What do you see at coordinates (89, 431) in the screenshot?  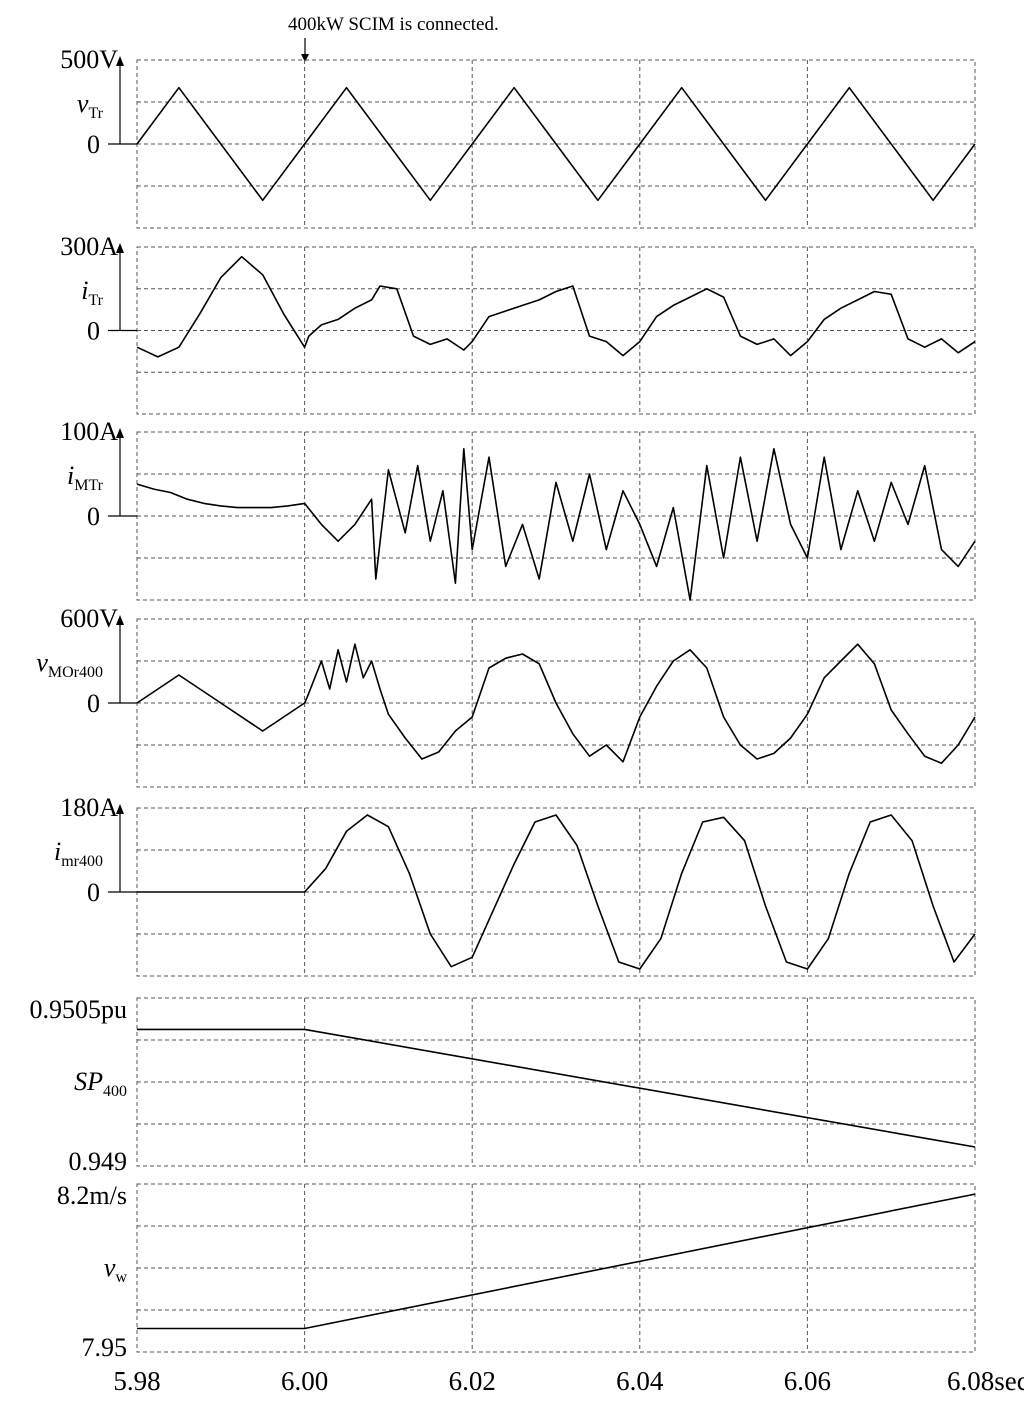 I see `top-label: 100A` at bounding box center [89, 431].